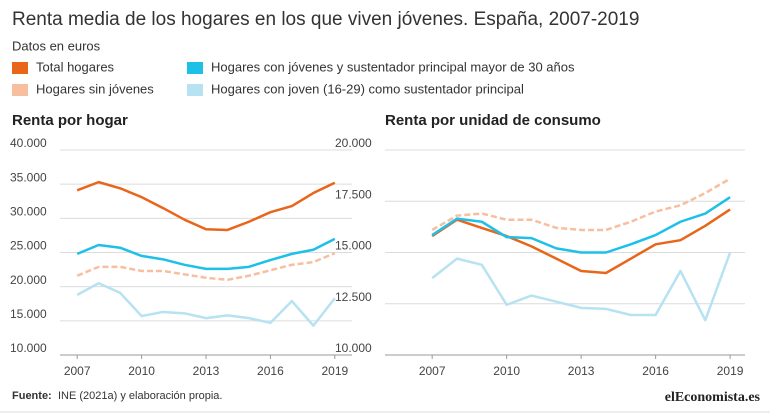  I want to click on logo: elEconomista.es, so click(713, 397).